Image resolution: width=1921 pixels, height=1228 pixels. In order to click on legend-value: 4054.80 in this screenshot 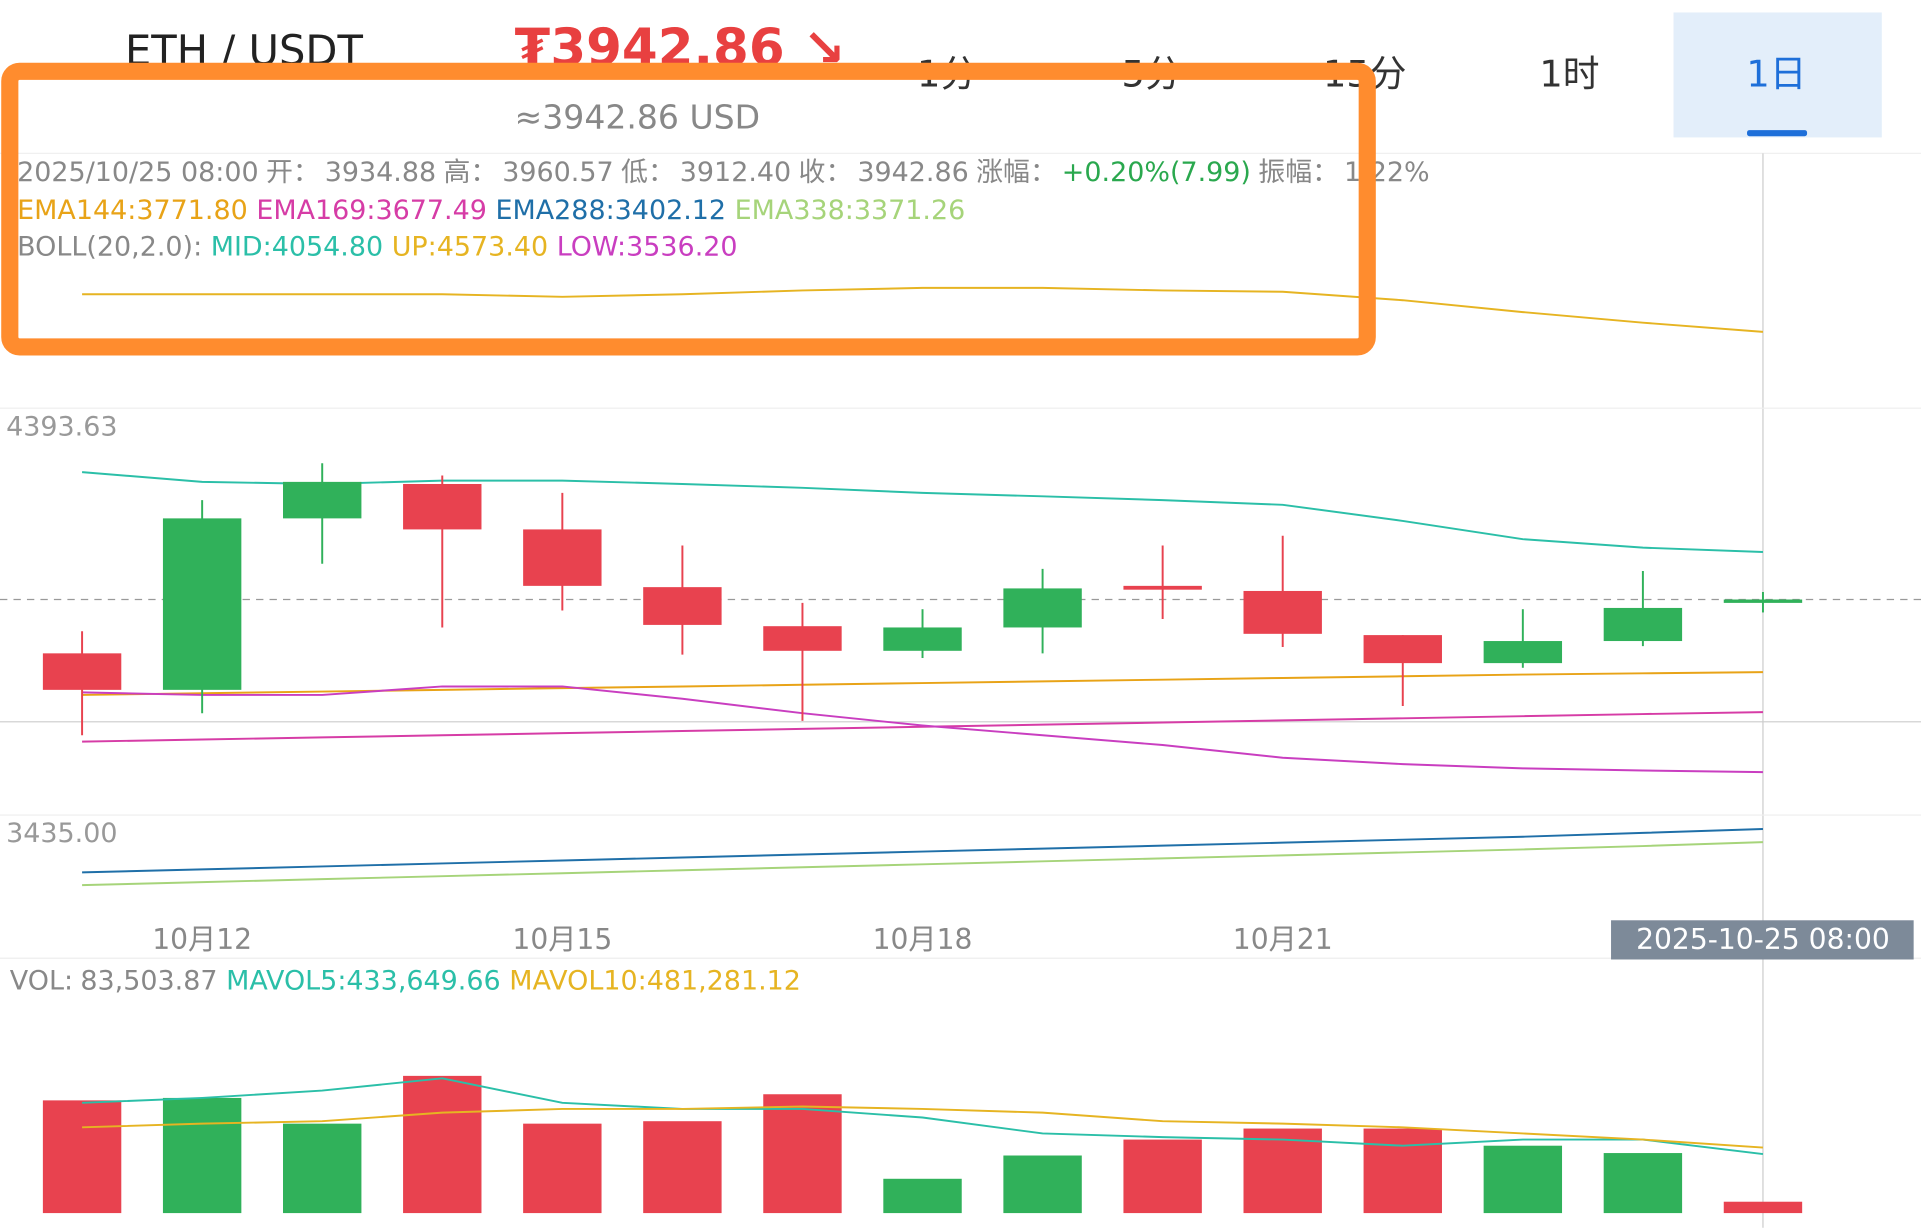, I will do `click(327, 246)`.